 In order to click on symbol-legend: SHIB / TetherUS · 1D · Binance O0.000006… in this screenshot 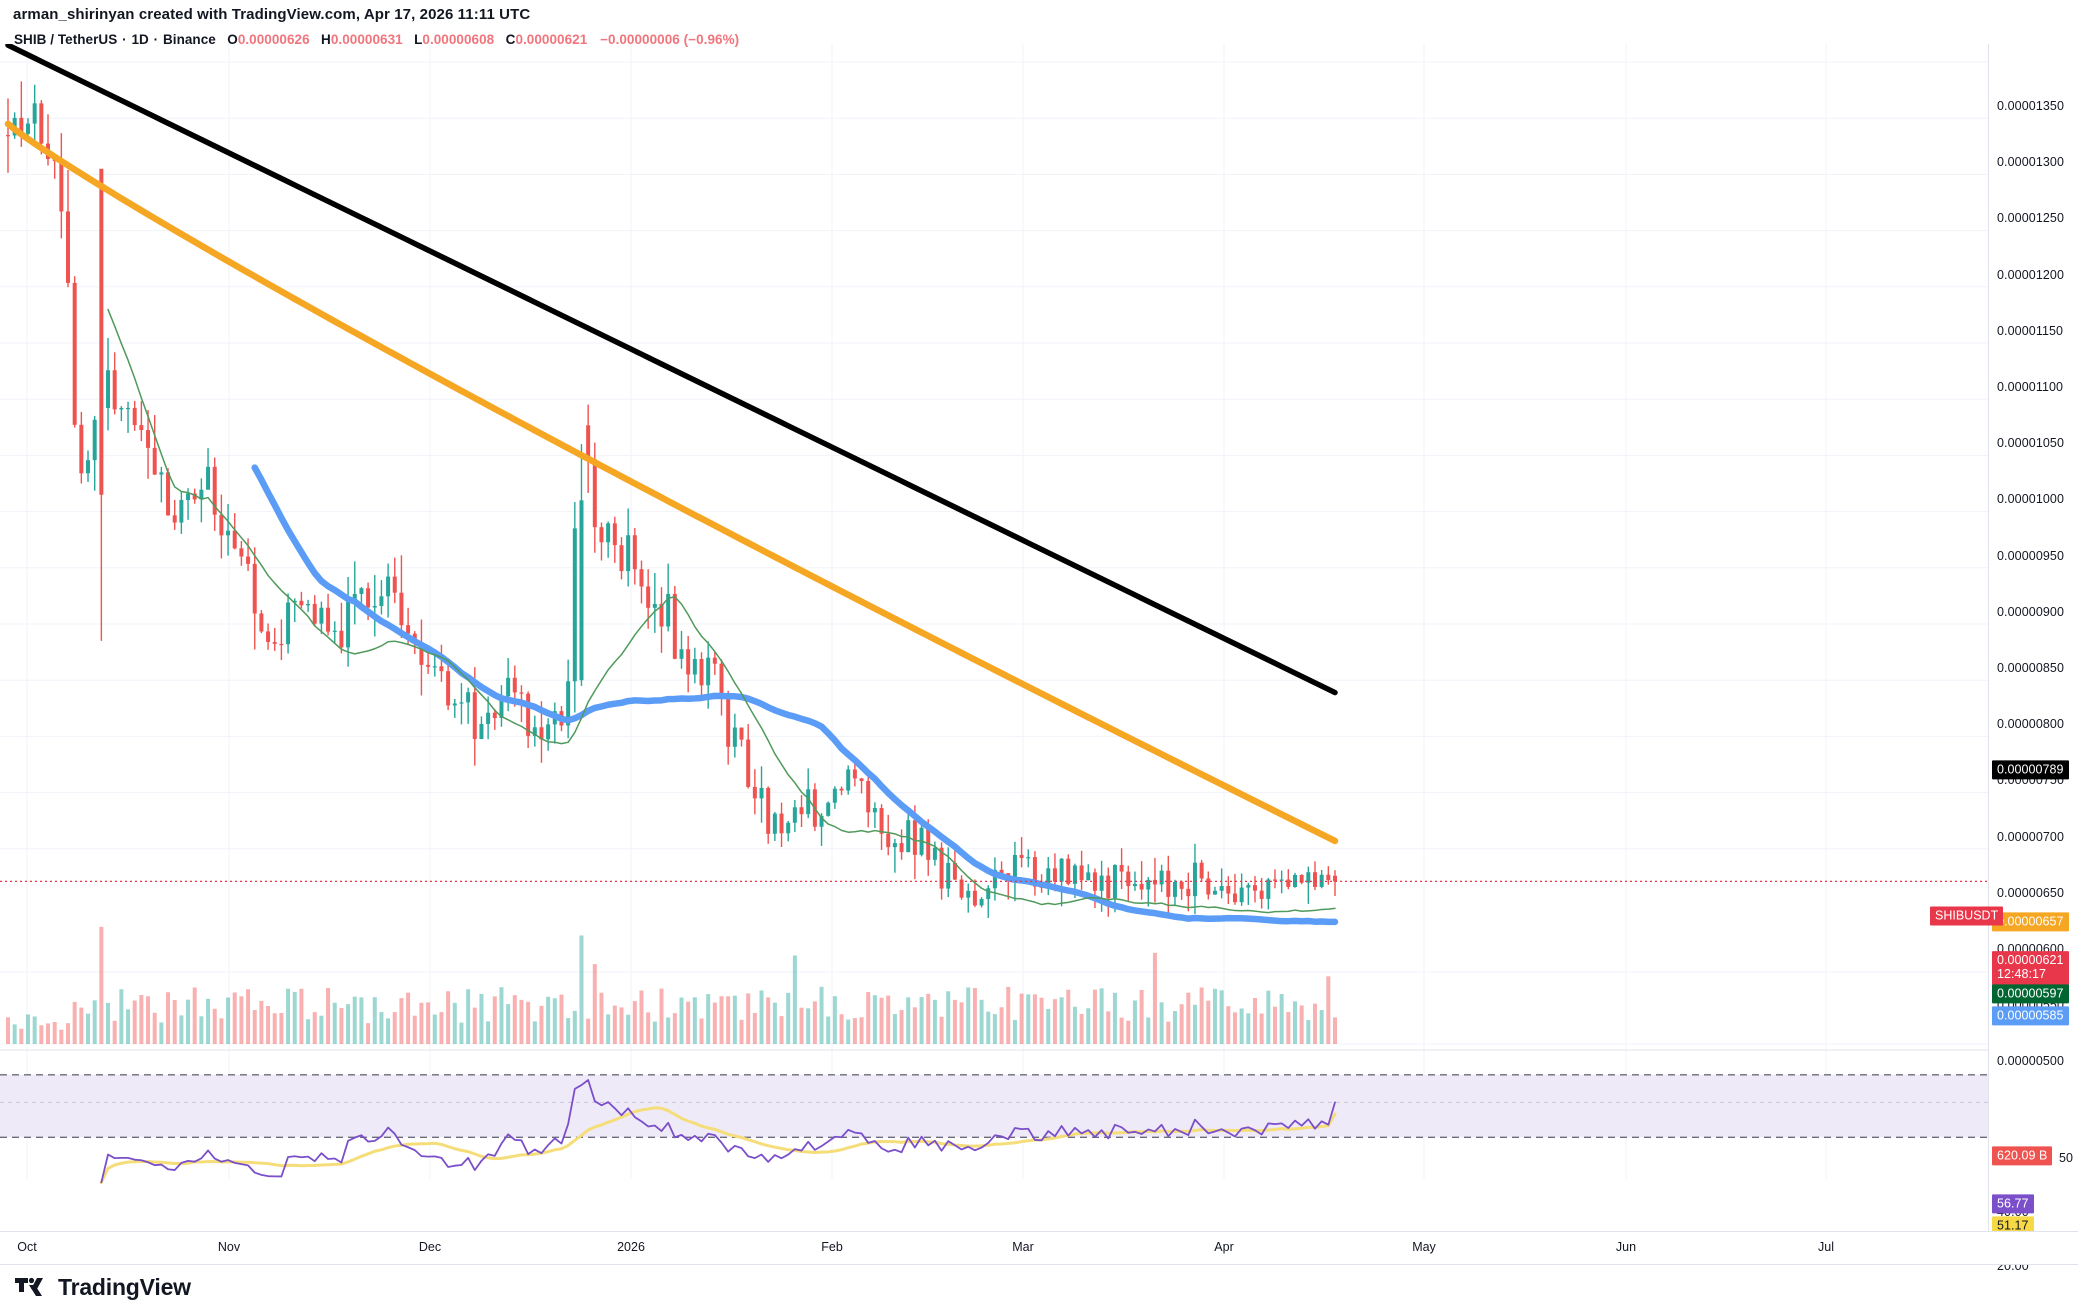, I will do `click(376, 39)`.